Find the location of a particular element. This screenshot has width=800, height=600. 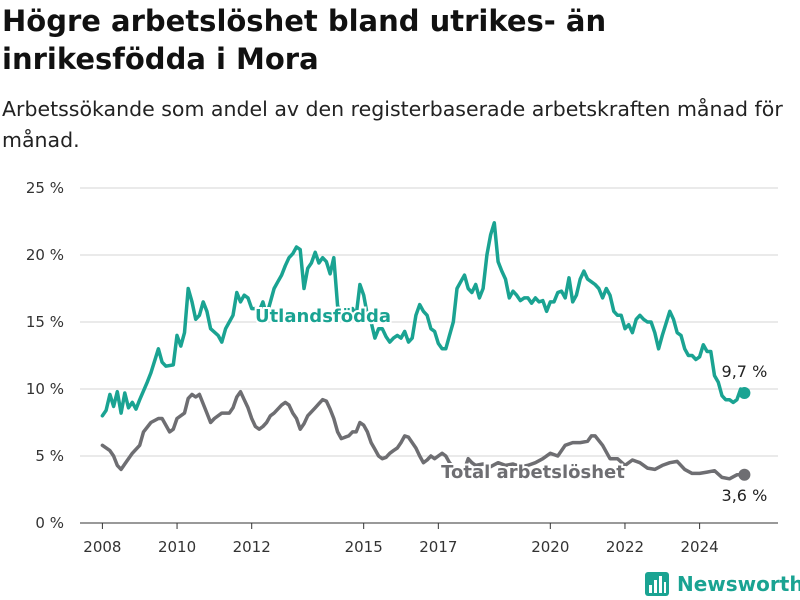

x-tick-label: 2010 is located at coordinates (177, 547).